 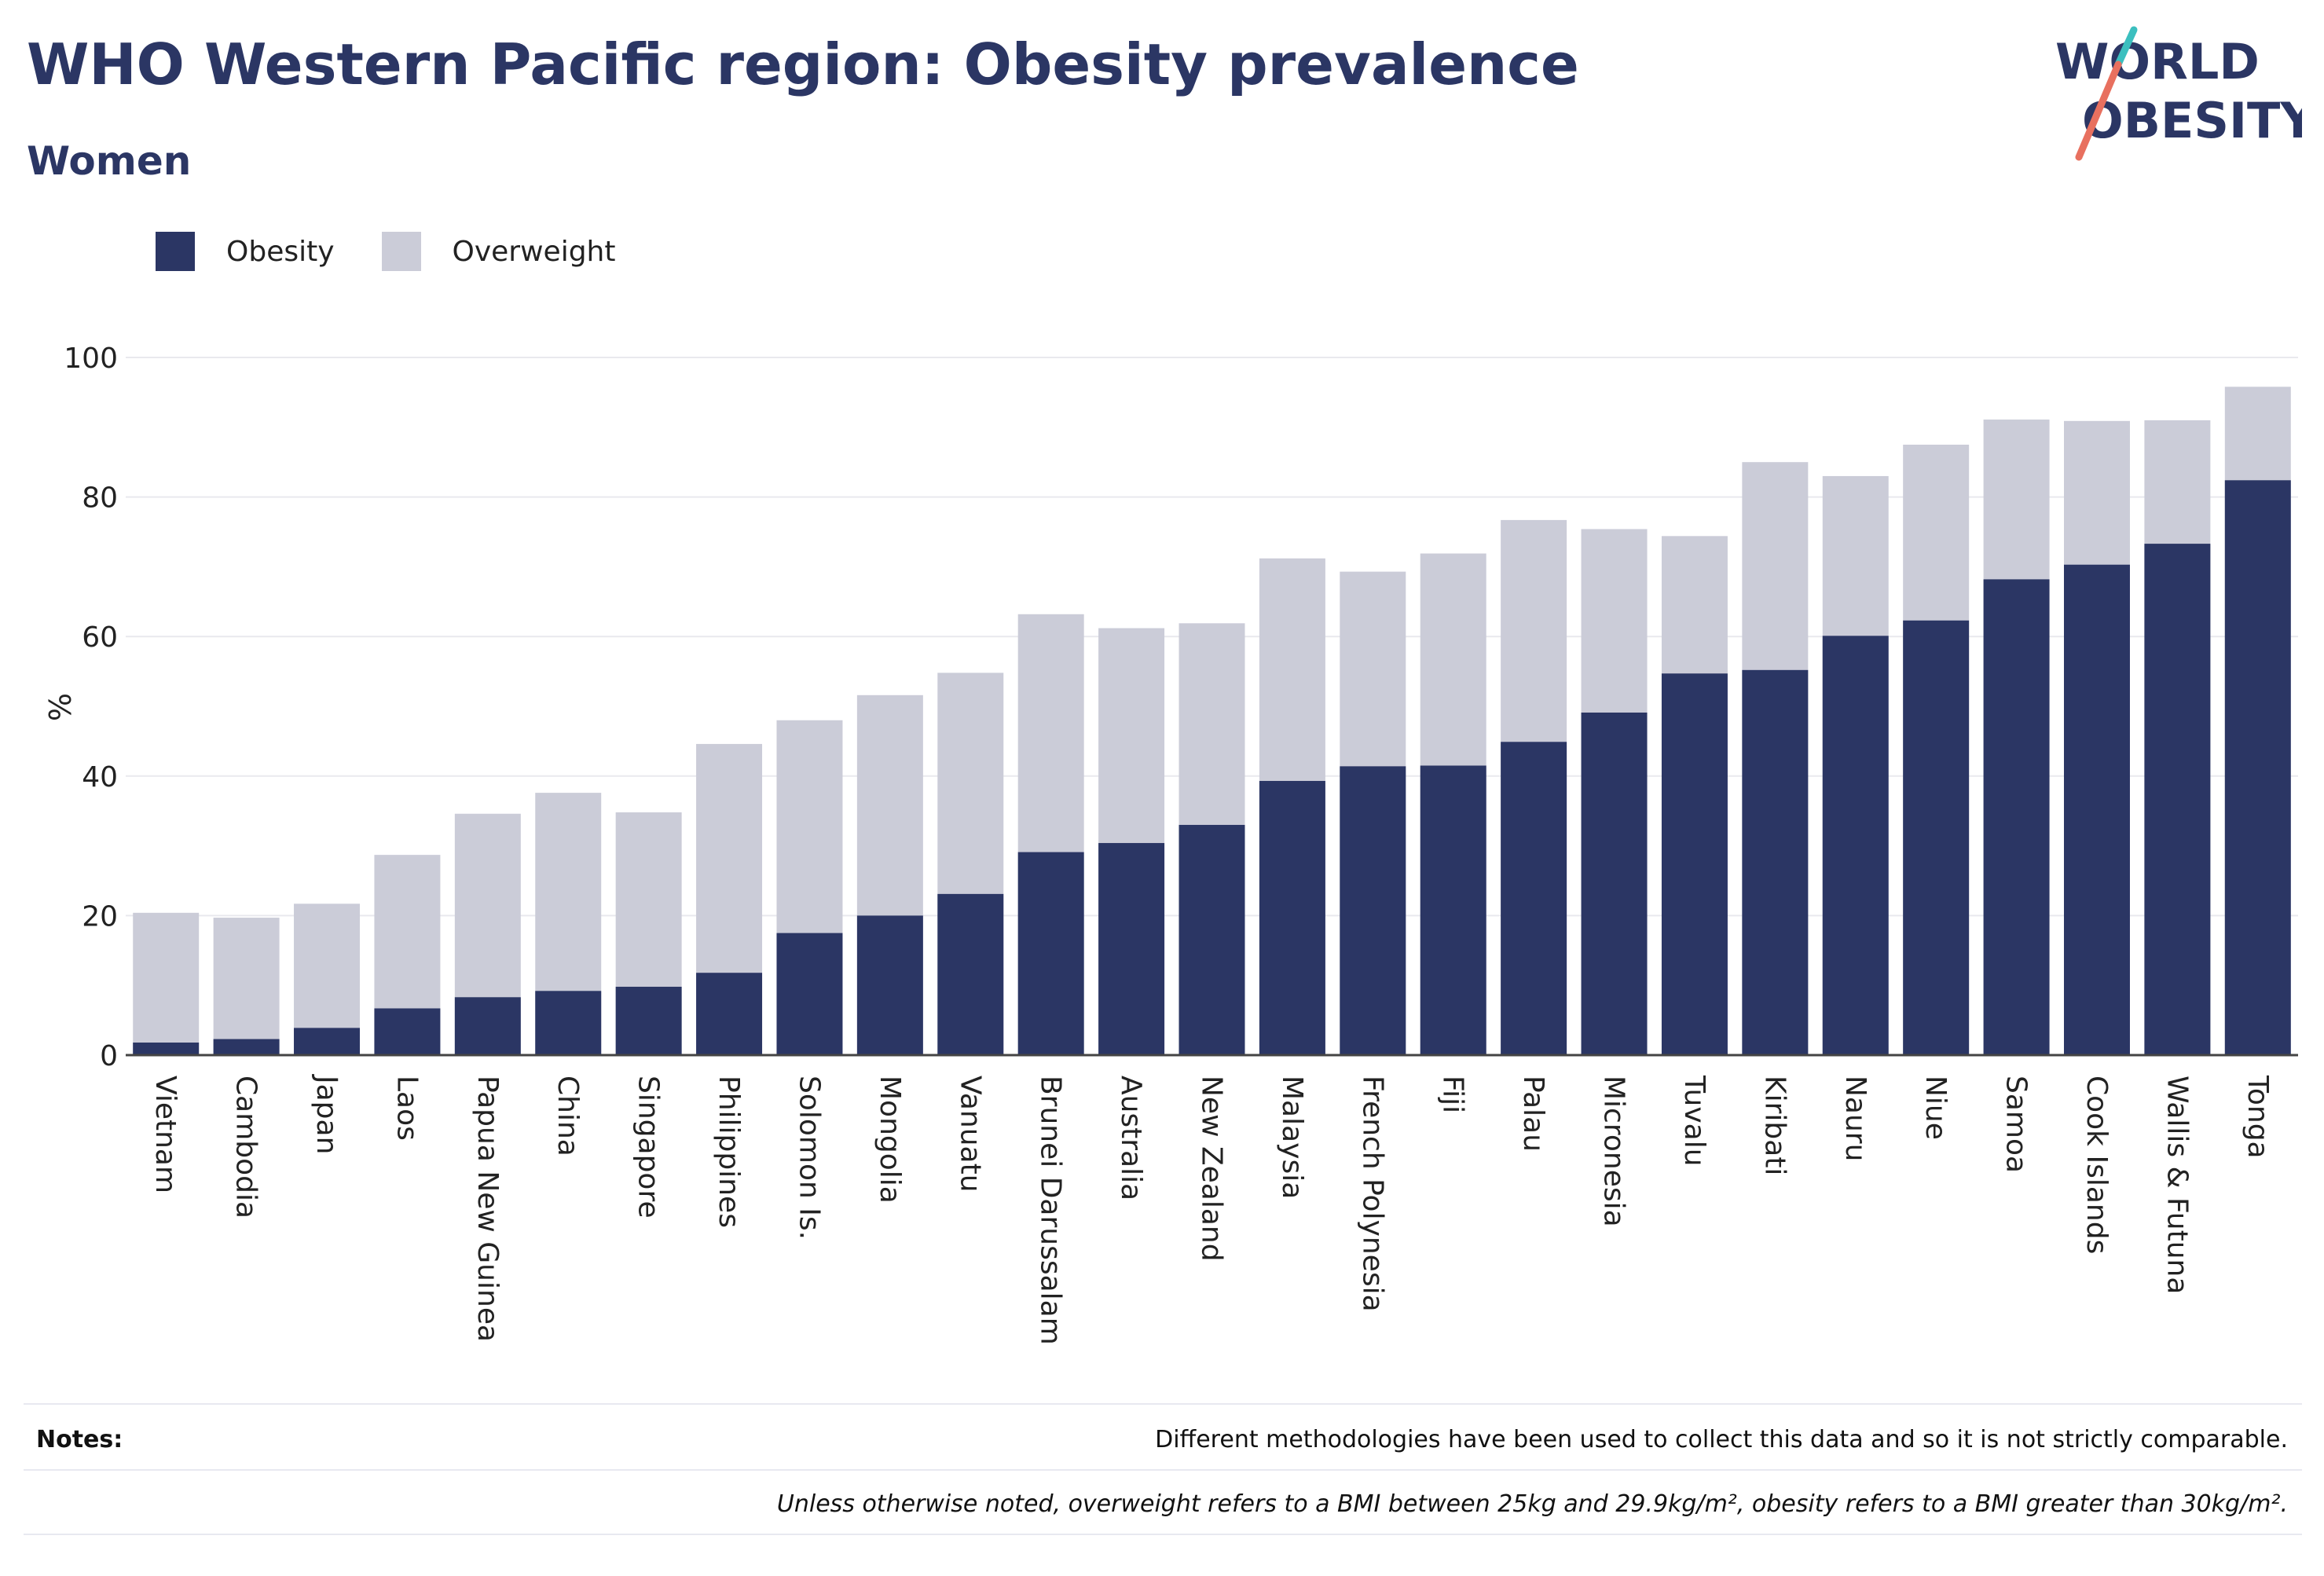 What do you see at coordinates (246, 1147) in the screenshot?
I see `x-tick-label: Cambodia` at bounding box center [246, 1147].